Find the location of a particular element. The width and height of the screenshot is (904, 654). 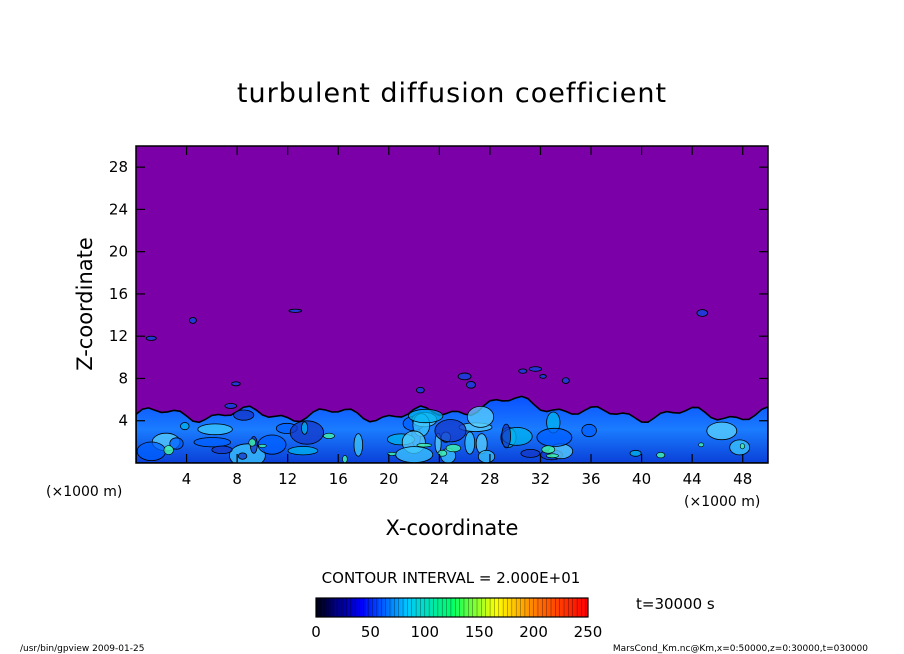

y-tick-label: 24 is located at coordinates (118, 209).